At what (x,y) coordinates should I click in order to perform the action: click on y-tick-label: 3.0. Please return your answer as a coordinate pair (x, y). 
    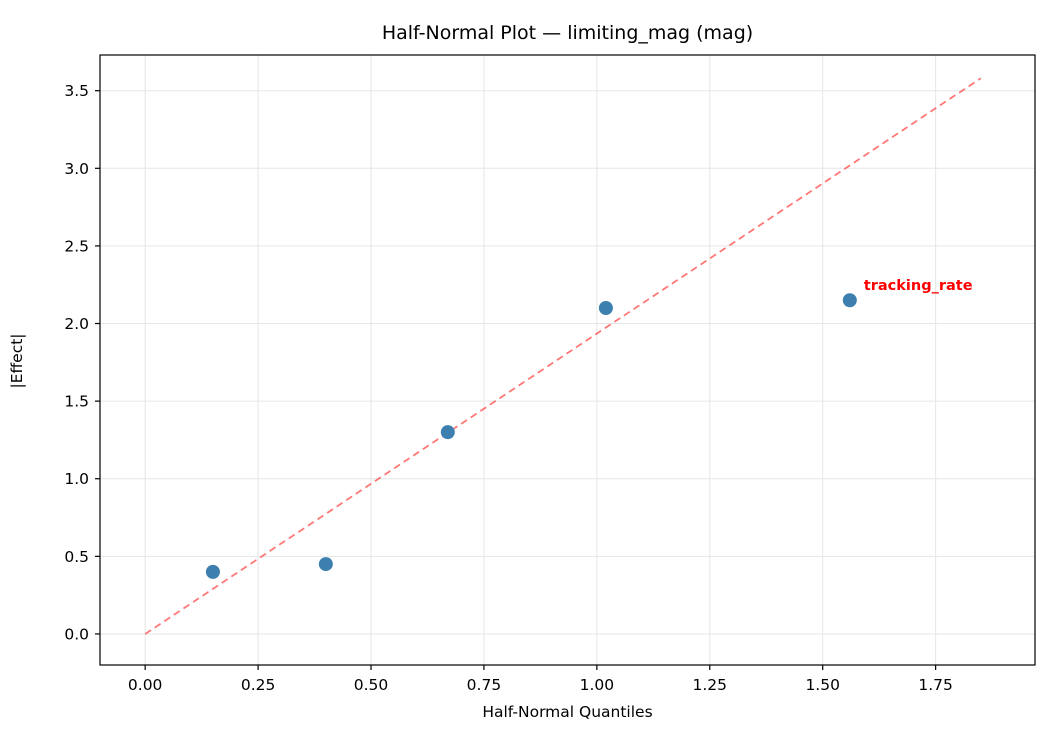
    Looking at the image, I should click on (76, 169).